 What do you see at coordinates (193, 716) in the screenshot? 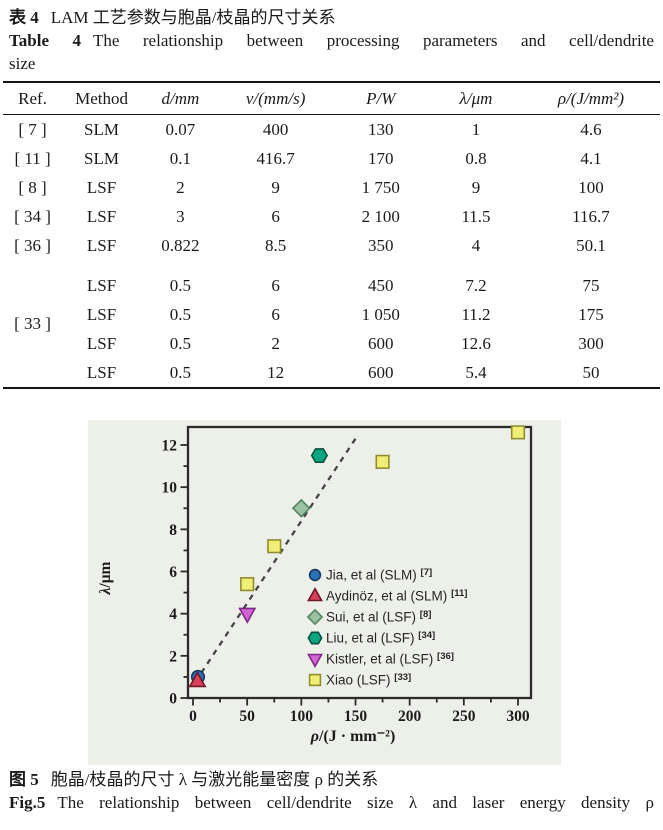
I see `x-tick-label: 0` at bounding box center [193, 716].